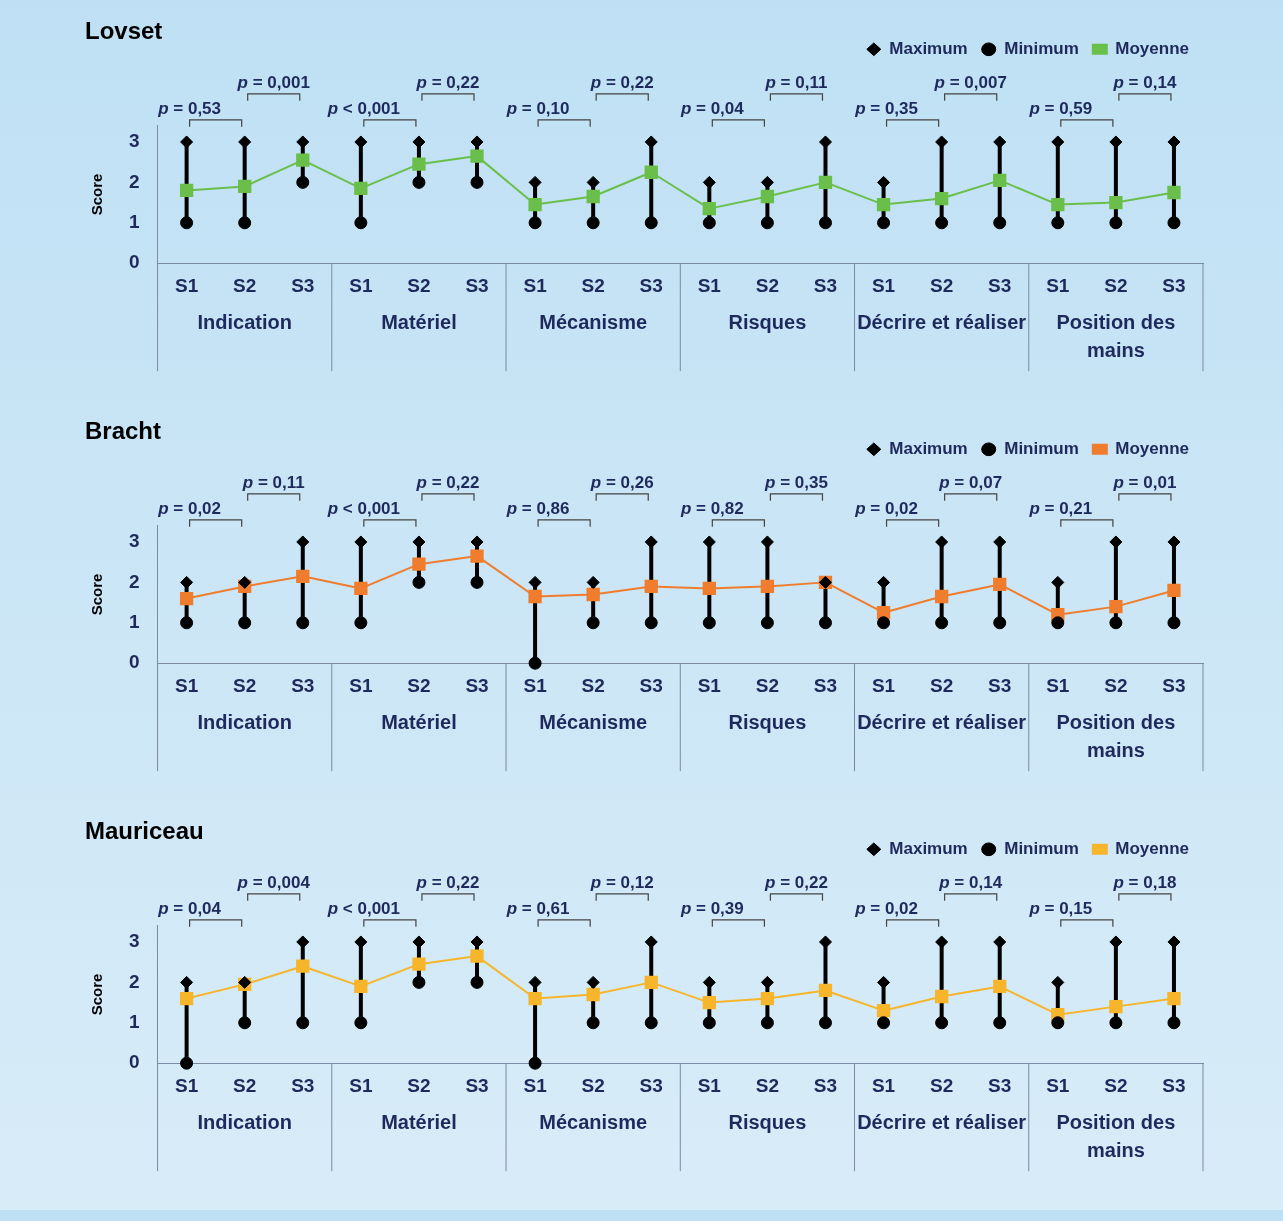  What do you see at coordinates (124, 31) in the screenshot?
I see `chart-title: Lovset` at bounding box center [124, 31].